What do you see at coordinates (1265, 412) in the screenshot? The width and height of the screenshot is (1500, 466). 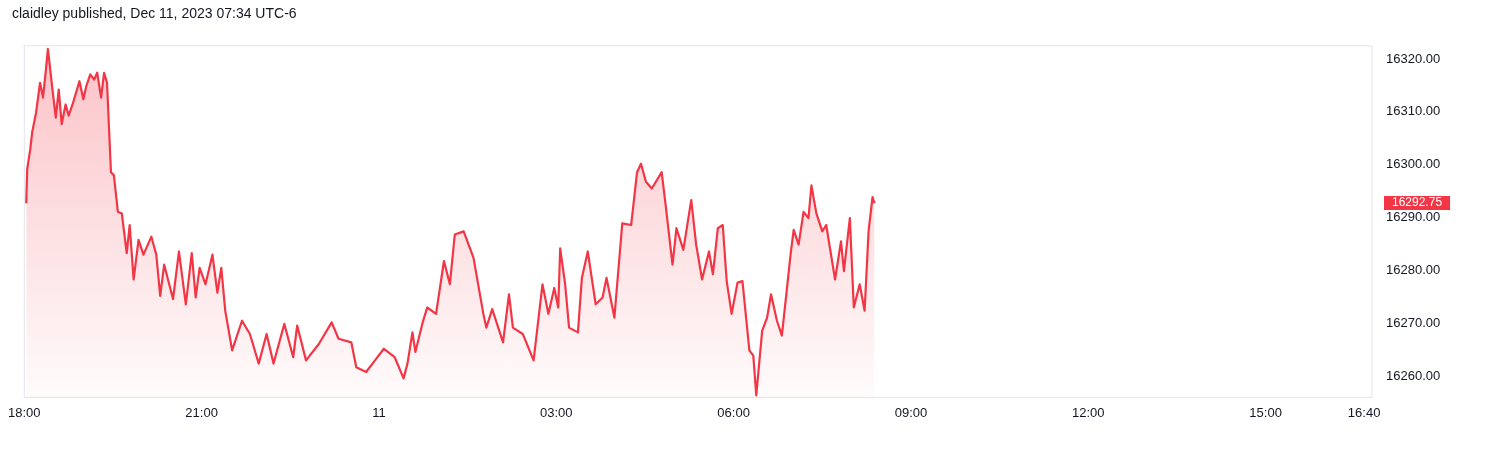 I see `x-tick-label: 15:00` at bounding box center [1265, 412].